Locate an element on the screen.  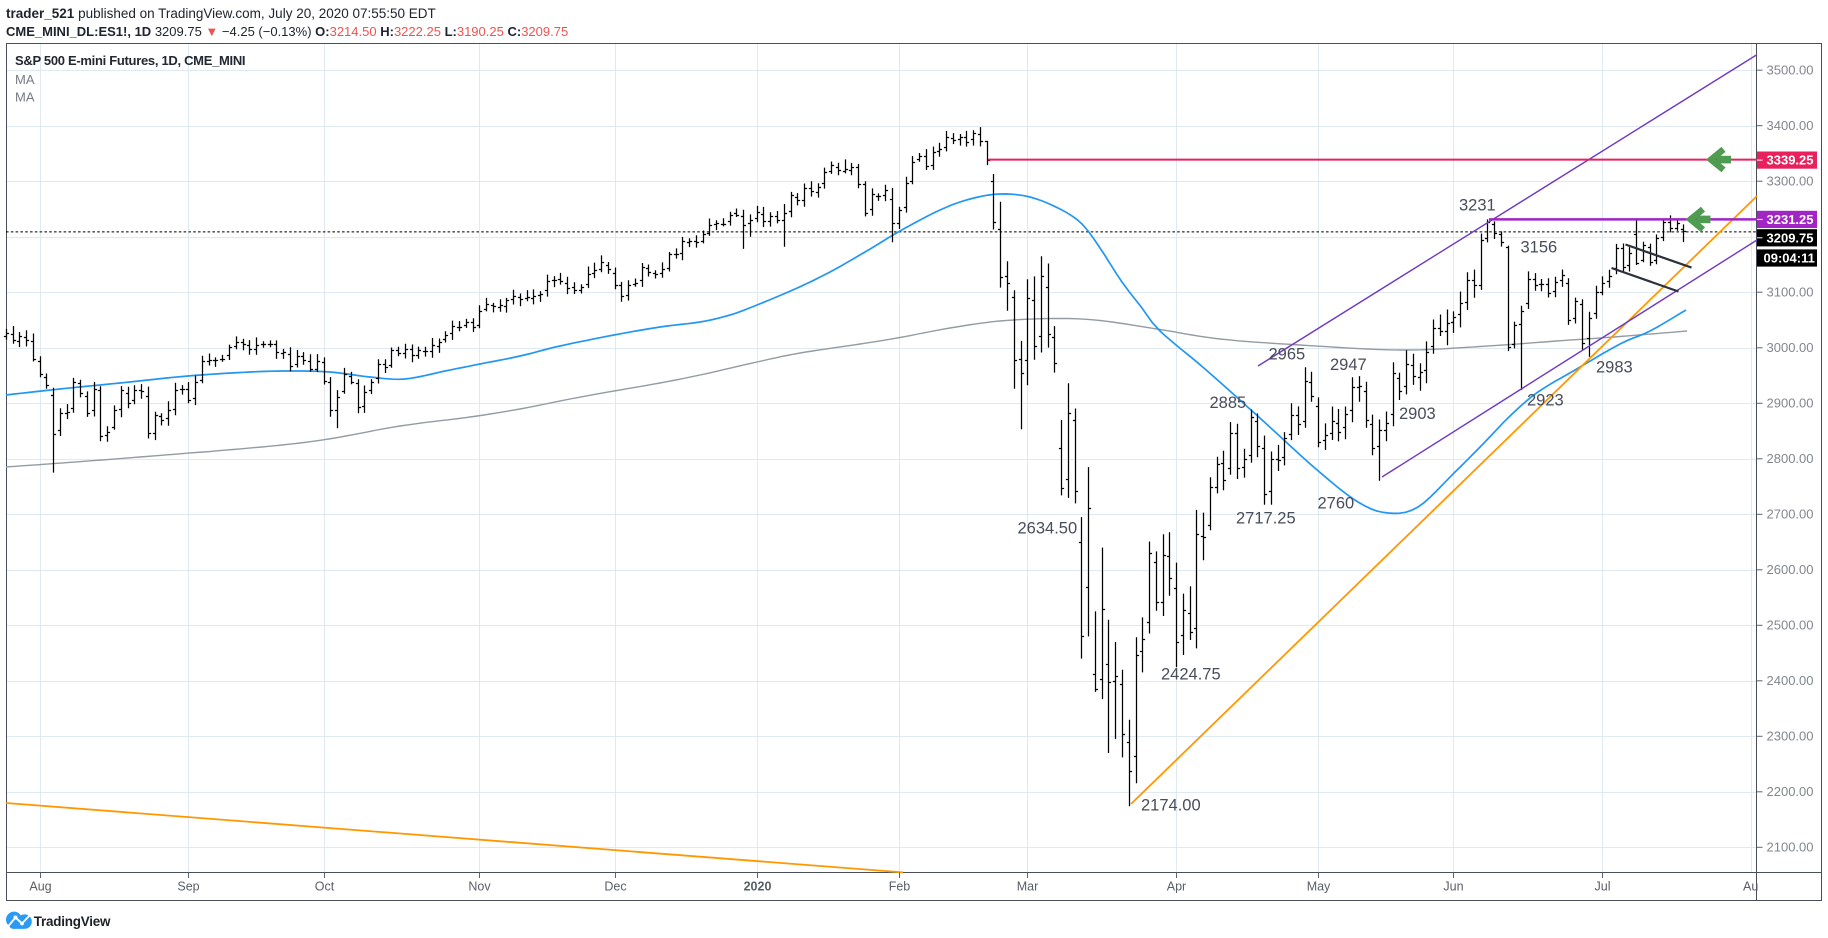
svg-text: 2800.00 is located at coordinates (1790, 458).